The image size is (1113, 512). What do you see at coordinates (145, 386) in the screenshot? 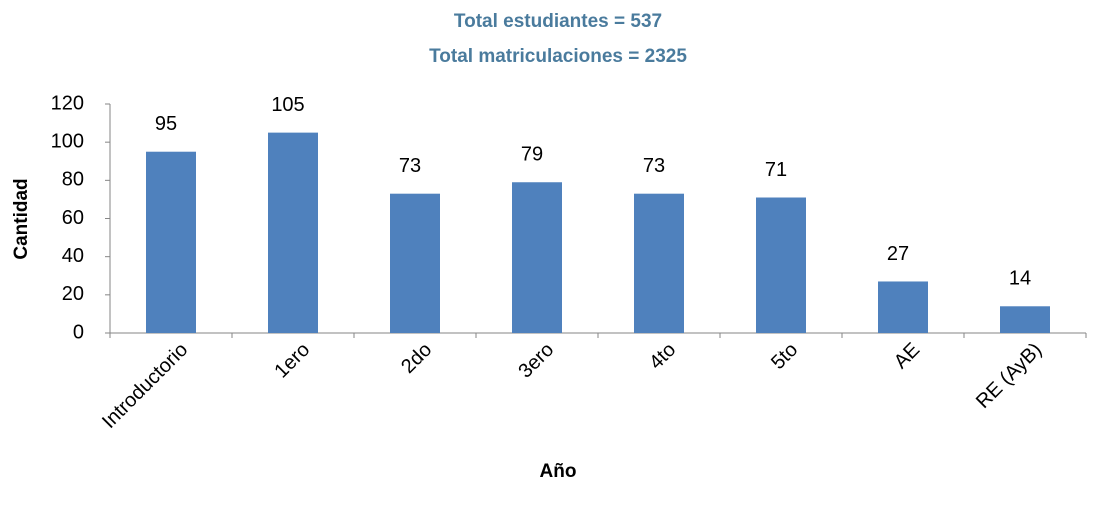
I see `x-tick-label: Introductorio` at bounding box center [145, 386].